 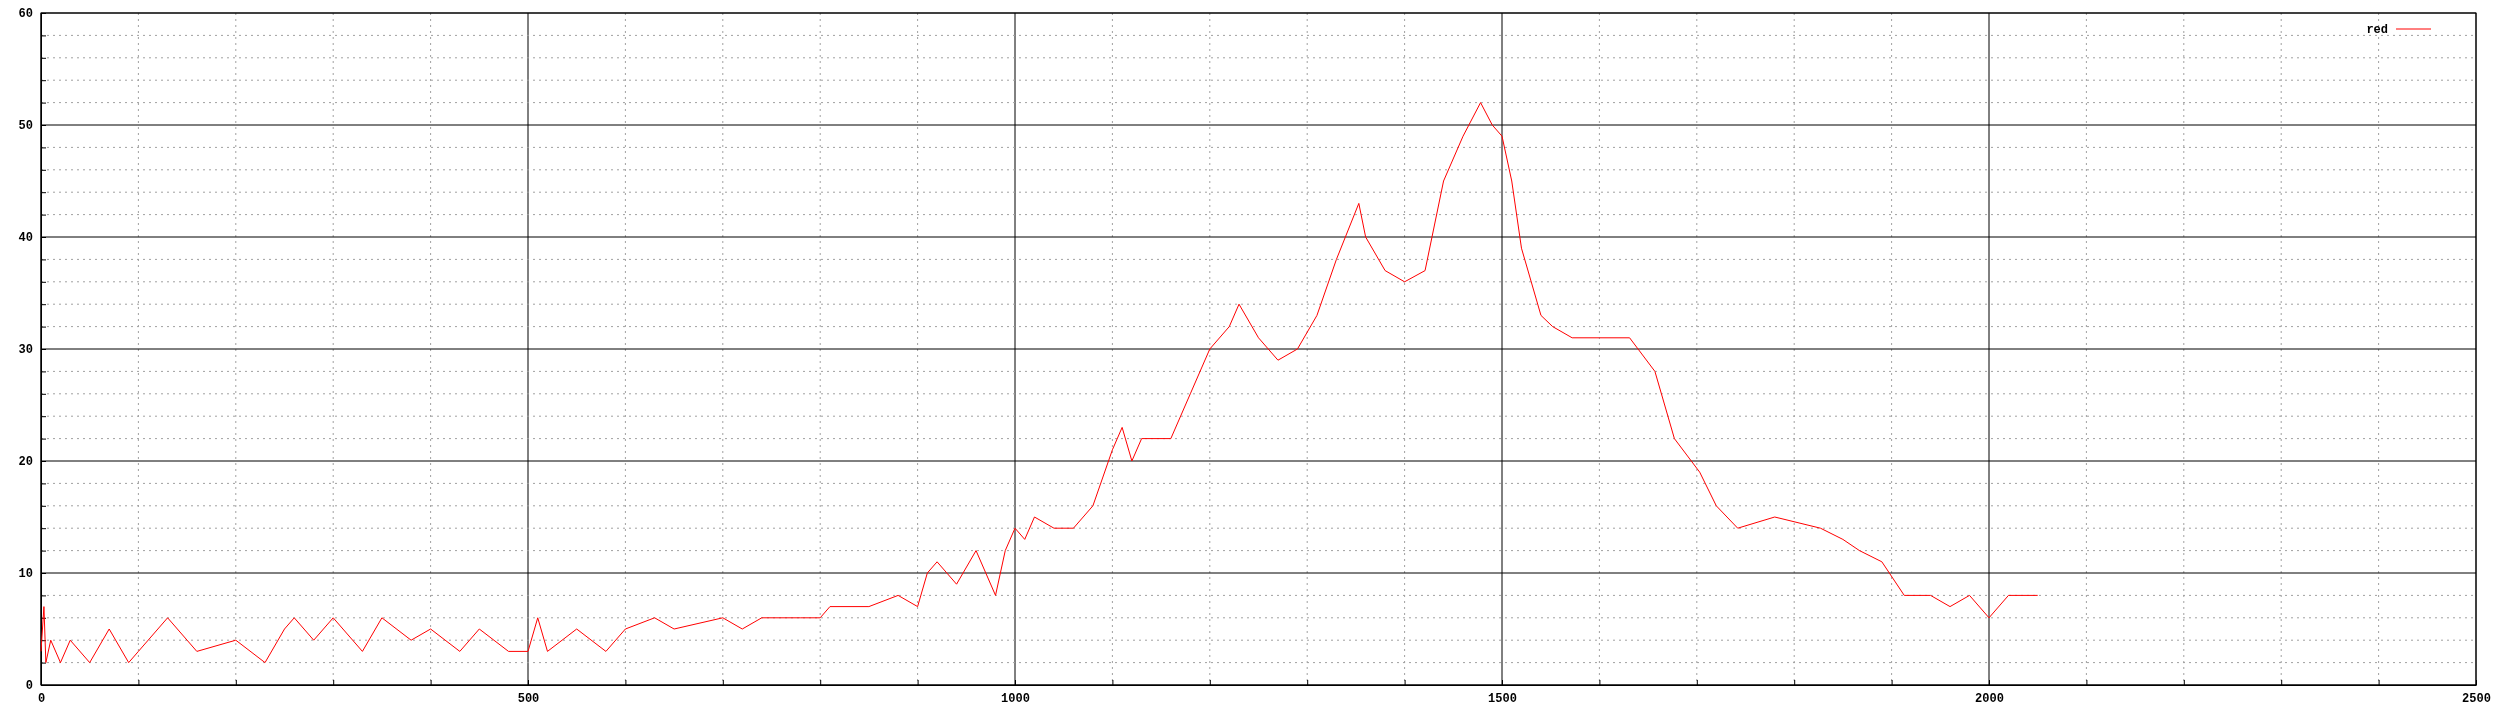 I want to click on x-tick-label: 2000, so click(x=1989, y=698).